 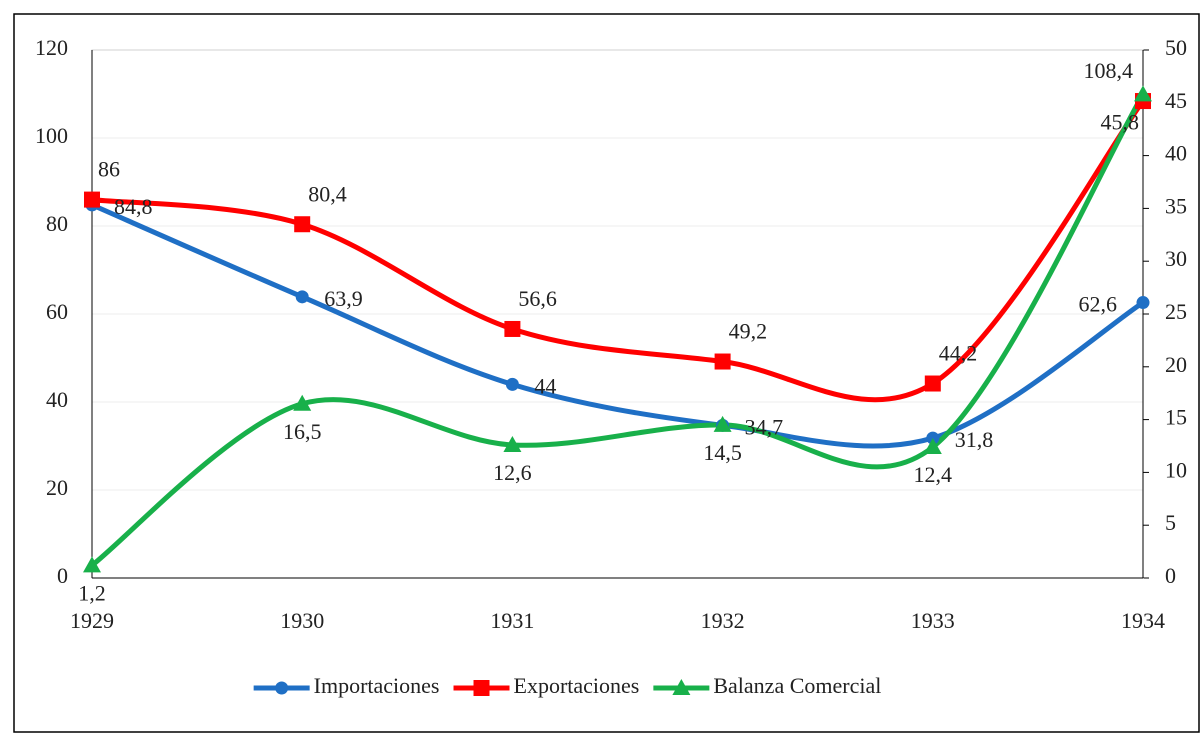 What do you see at coordinates (1176, 469) in the screenshot?
I see `y2-tick-label: 10` at bounding box center [1176, 469].